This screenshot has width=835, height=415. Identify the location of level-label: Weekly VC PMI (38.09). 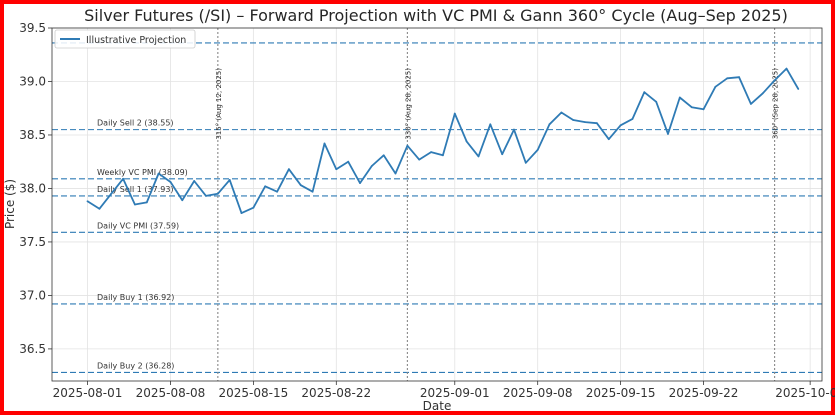
(142, 172).